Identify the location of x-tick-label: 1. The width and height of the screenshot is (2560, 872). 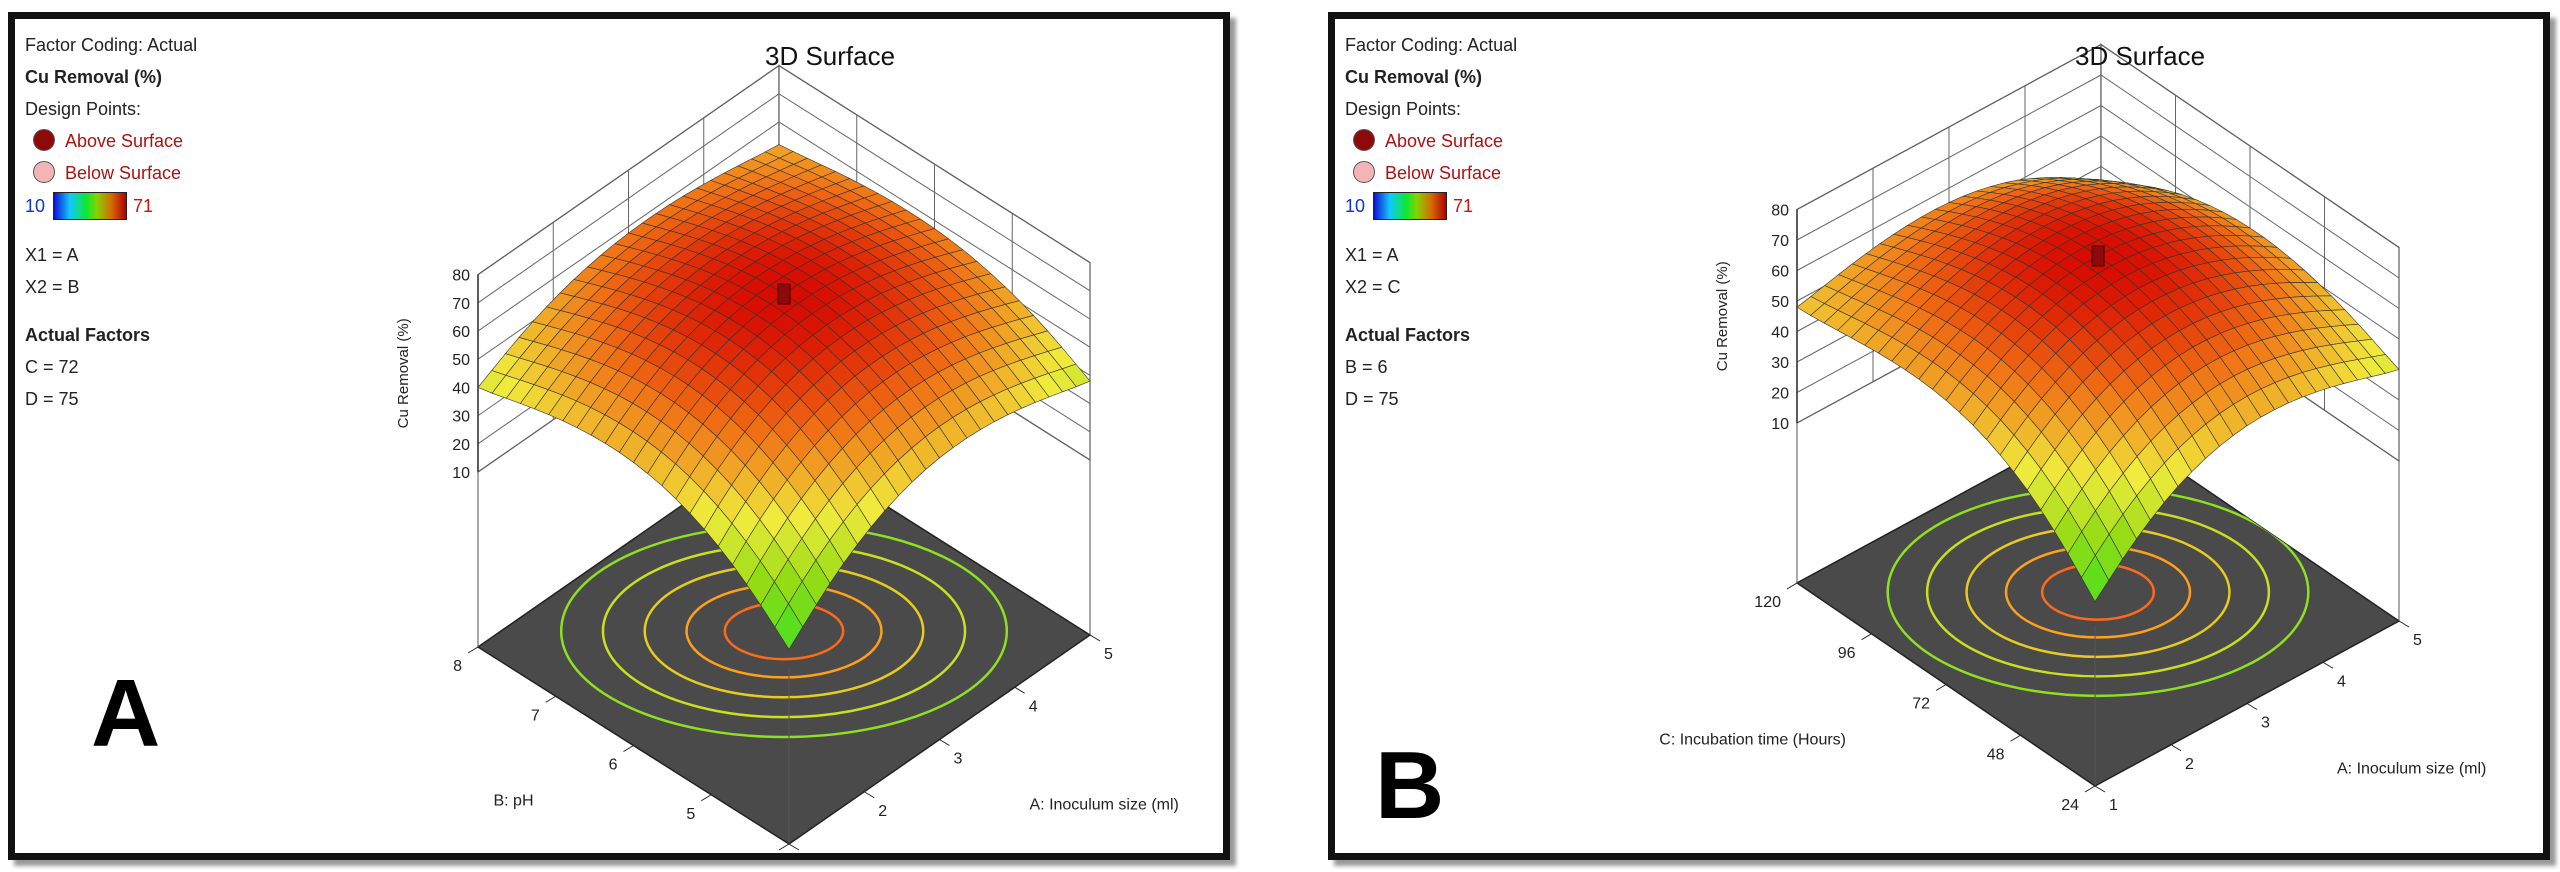
(2113, 805).